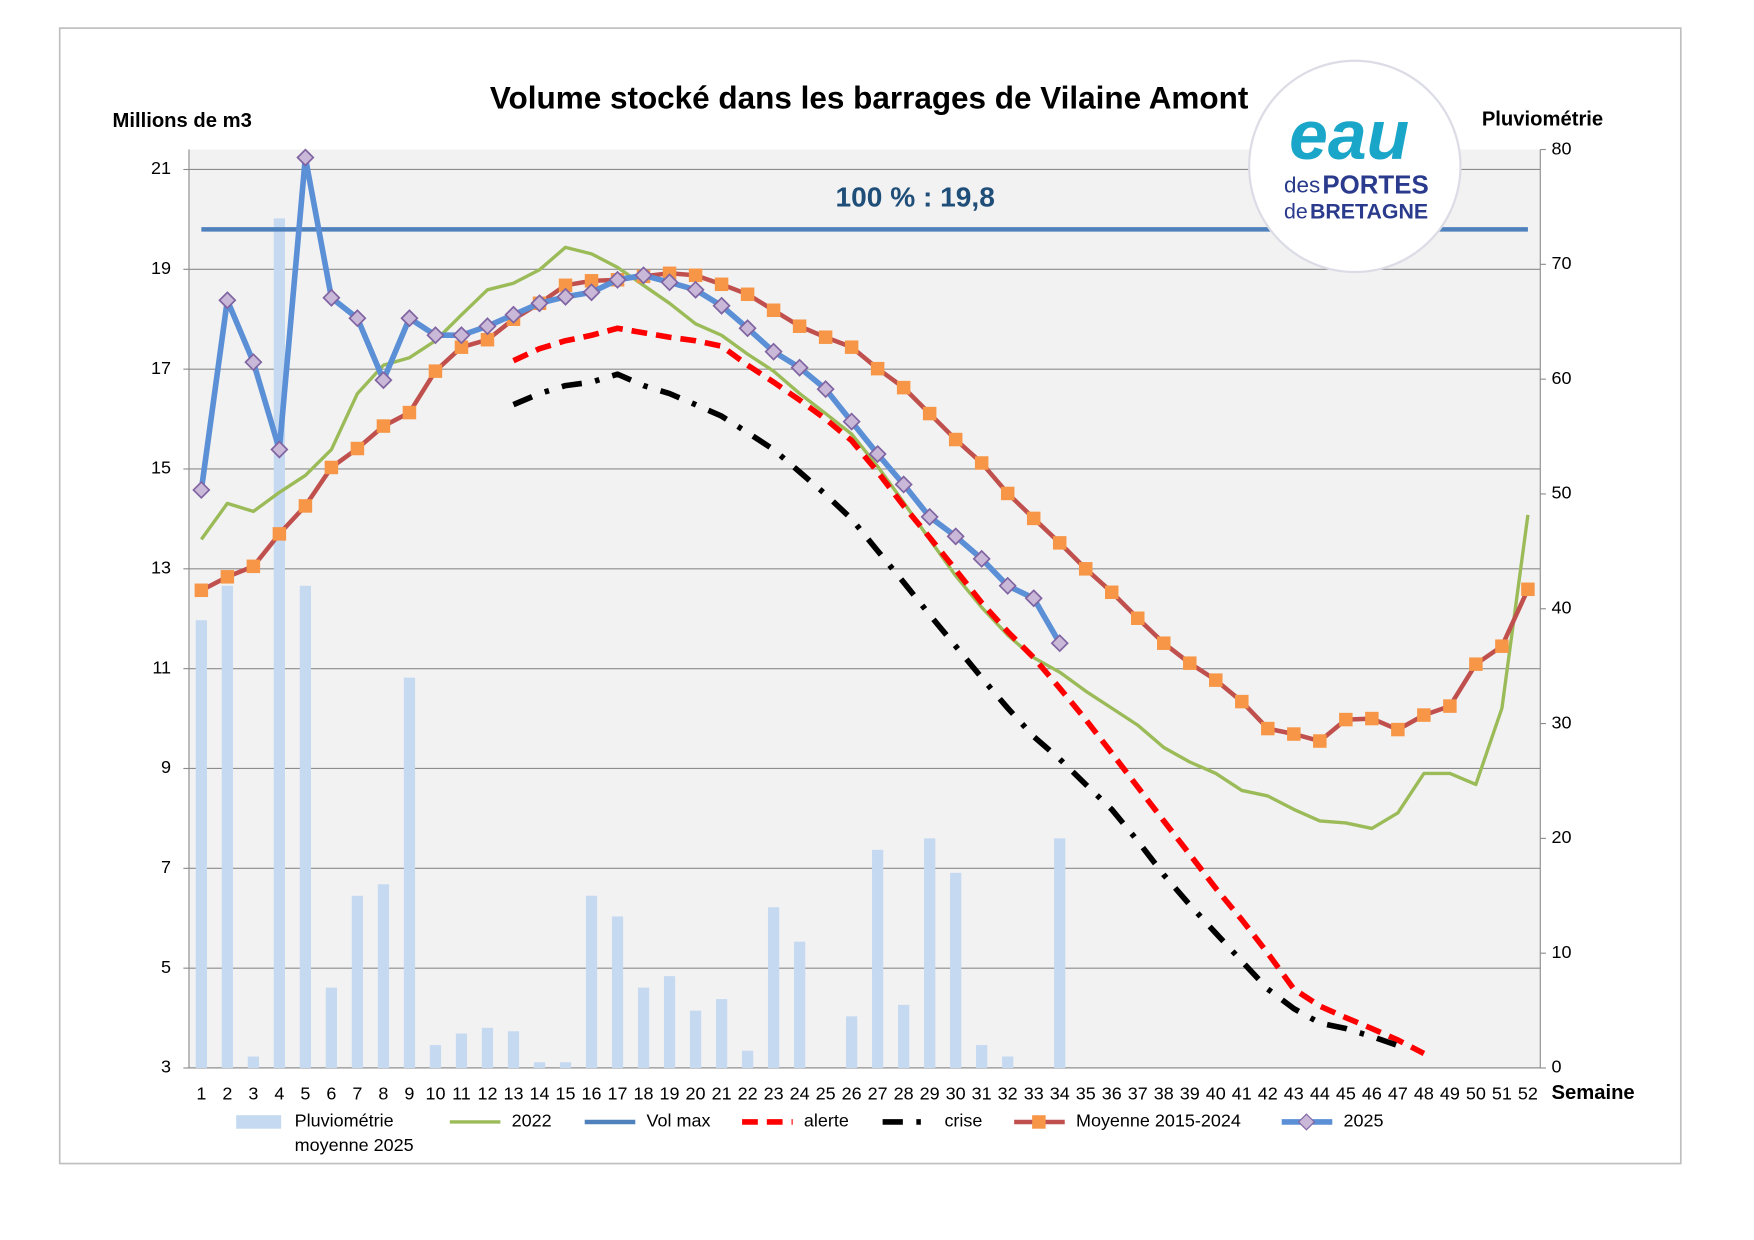 Image resolution: width=1754 pixels, height=1240 pixels. I want to click on x-tick-label: 39, so click(1190, 1094).